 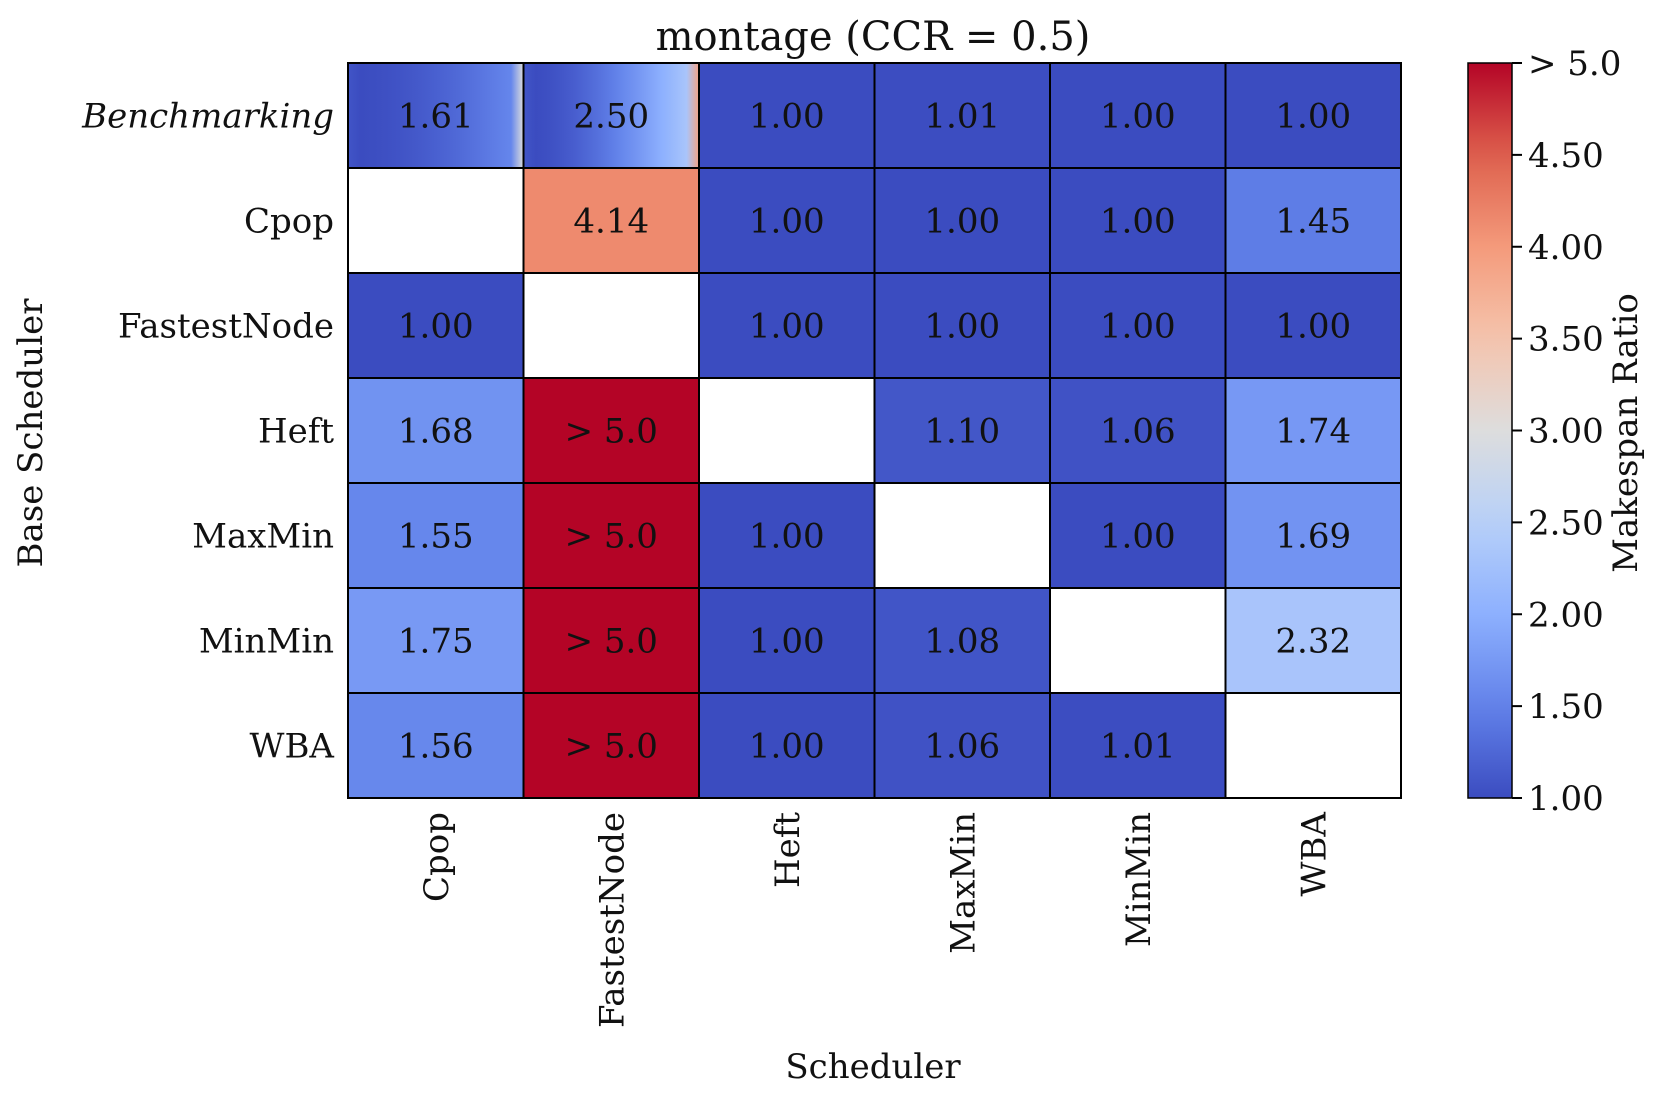 I want to click on y-tick-label: FastestNode, so click(x=226, y=327).